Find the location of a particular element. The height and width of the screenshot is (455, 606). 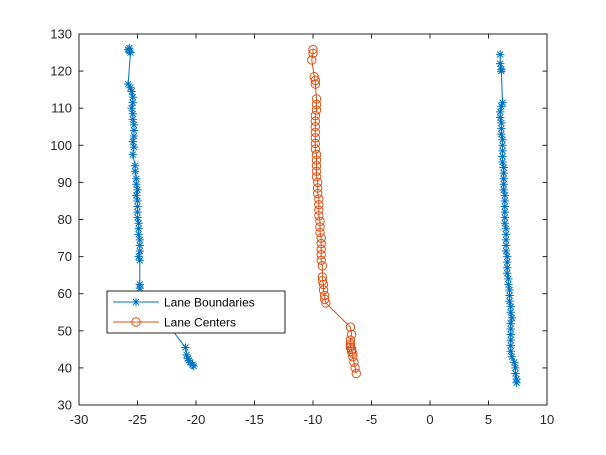

legend: Lane Boundaries Lane Centers is located at coordinates (196, 312).